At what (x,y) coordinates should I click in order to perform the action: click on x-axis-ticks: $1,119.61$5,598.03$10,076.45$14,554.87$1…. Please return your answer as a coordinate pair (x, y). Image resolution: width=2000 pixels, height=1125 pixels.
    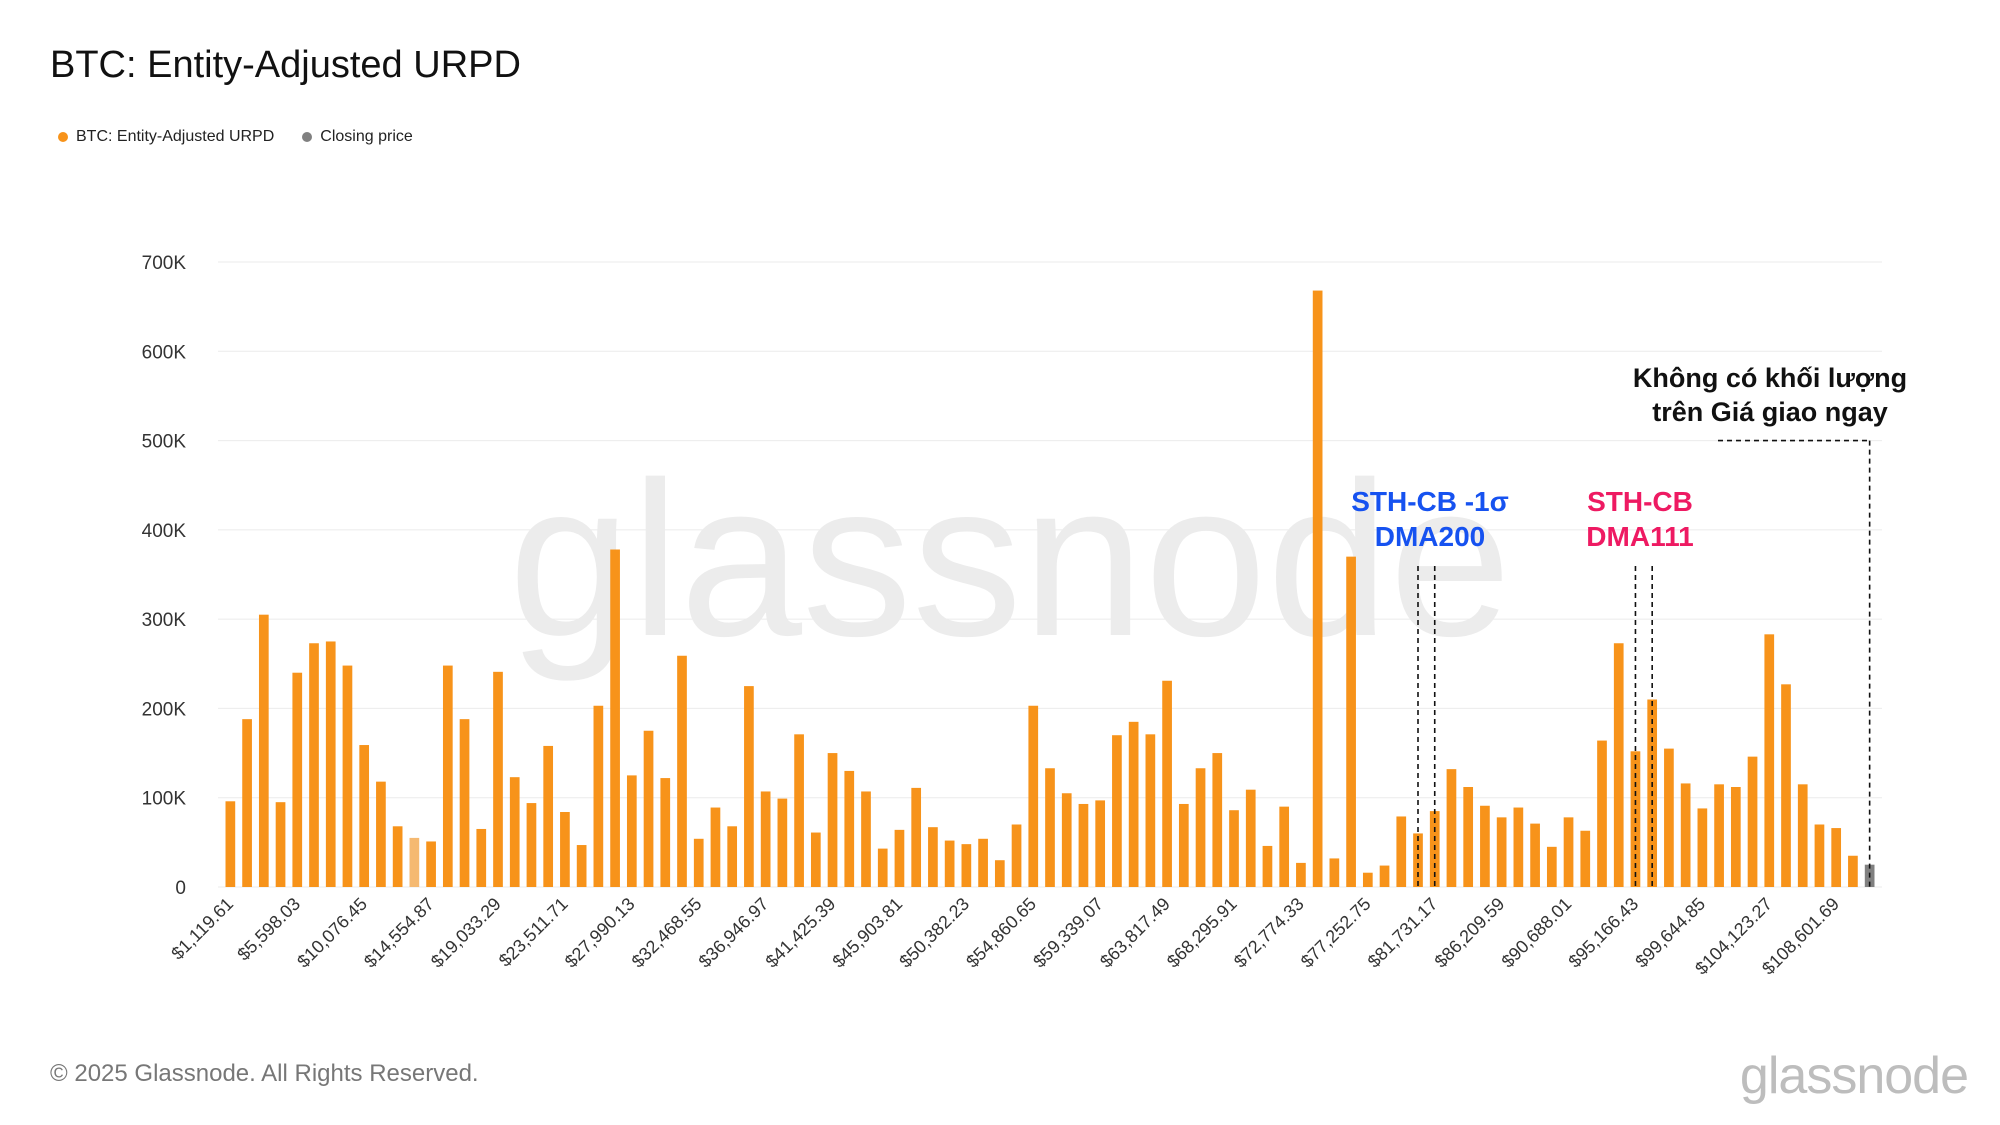
    Looking at the image, I should click on (1005, 936).